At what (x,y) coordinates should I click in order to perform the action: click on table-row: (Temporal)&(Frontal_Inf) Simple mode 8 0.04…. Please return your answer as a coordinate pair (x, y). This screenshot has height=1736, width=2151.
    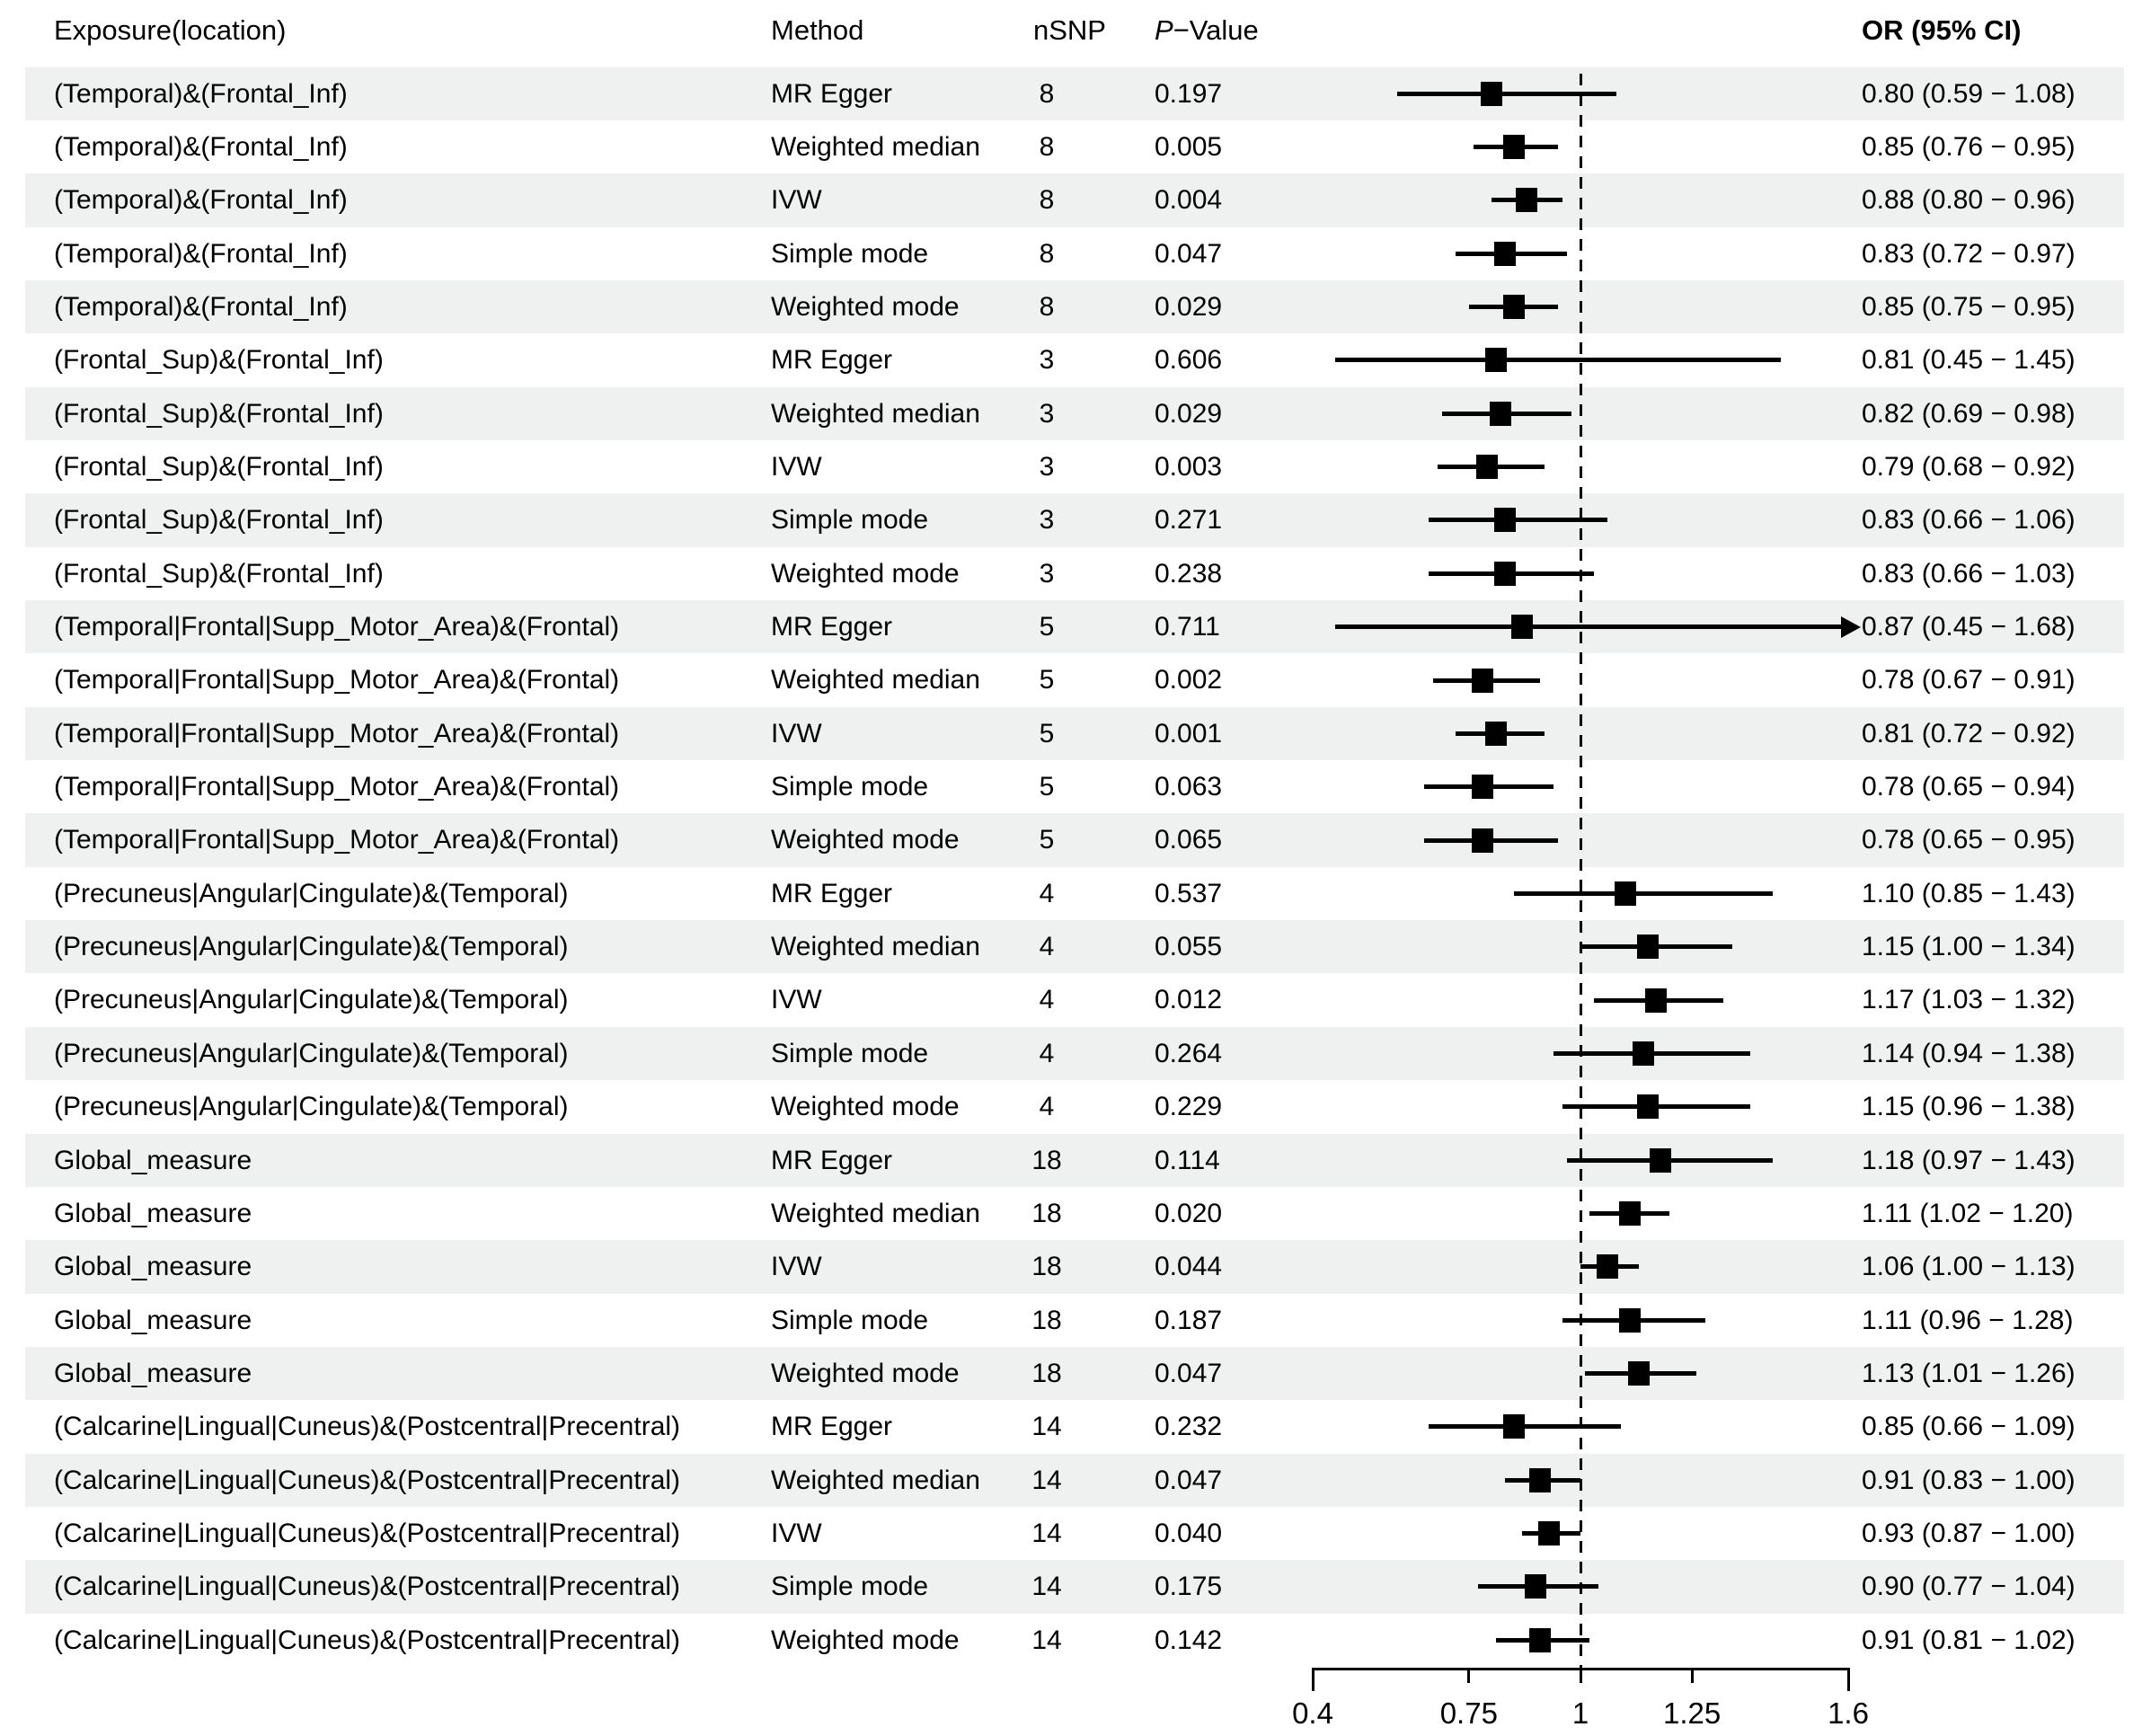
    Looking at the image, I should click on (1075, 253).